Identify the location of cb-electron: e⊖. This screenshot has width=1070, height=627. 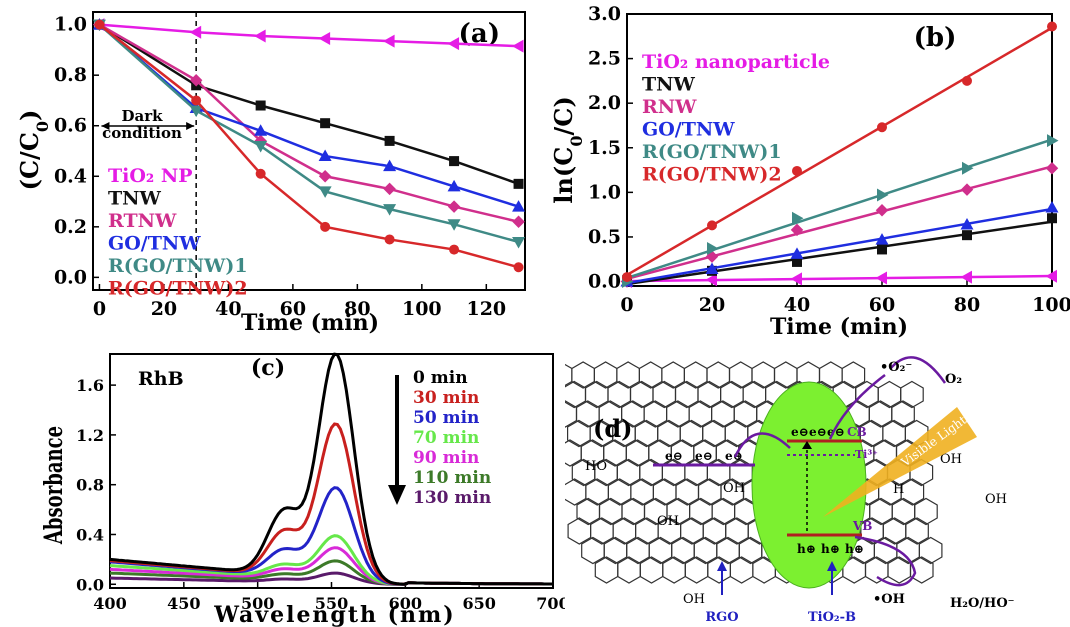
(800, 432).